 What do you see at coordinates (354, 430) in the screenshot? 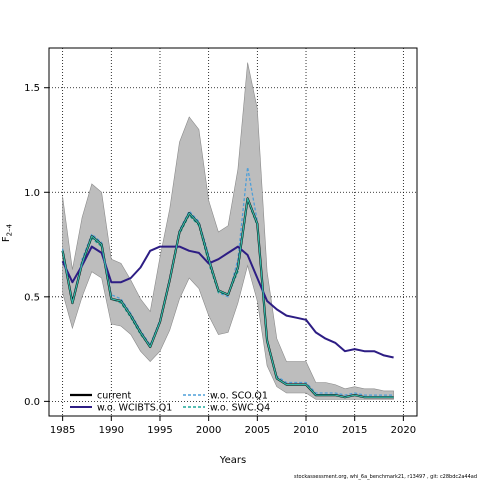
I see `x-tick-label: 2015` at bounding box center [354, 430].